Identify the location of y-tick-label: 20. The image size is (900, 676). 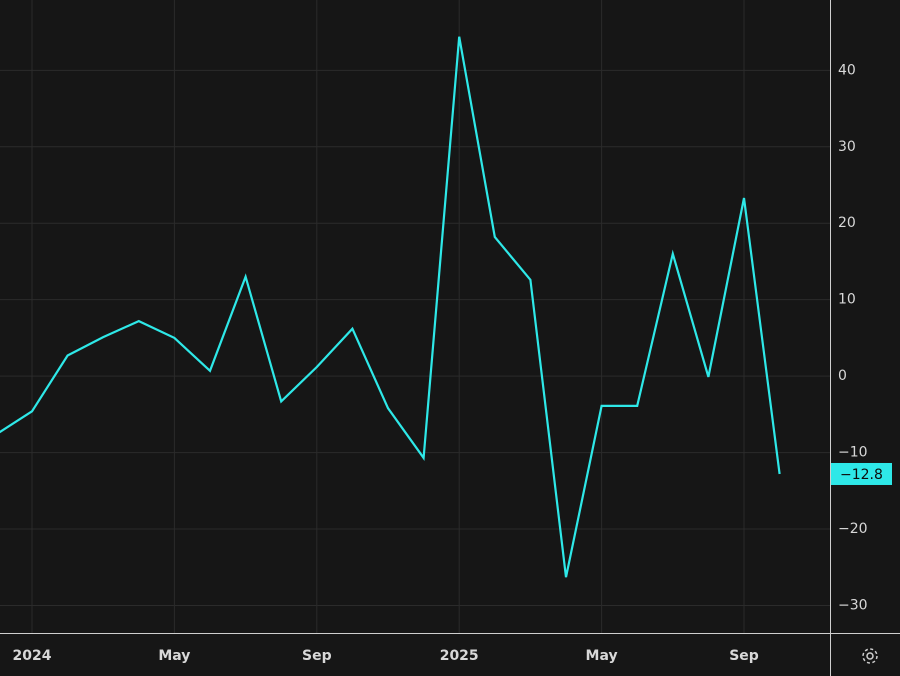
(847, 223).